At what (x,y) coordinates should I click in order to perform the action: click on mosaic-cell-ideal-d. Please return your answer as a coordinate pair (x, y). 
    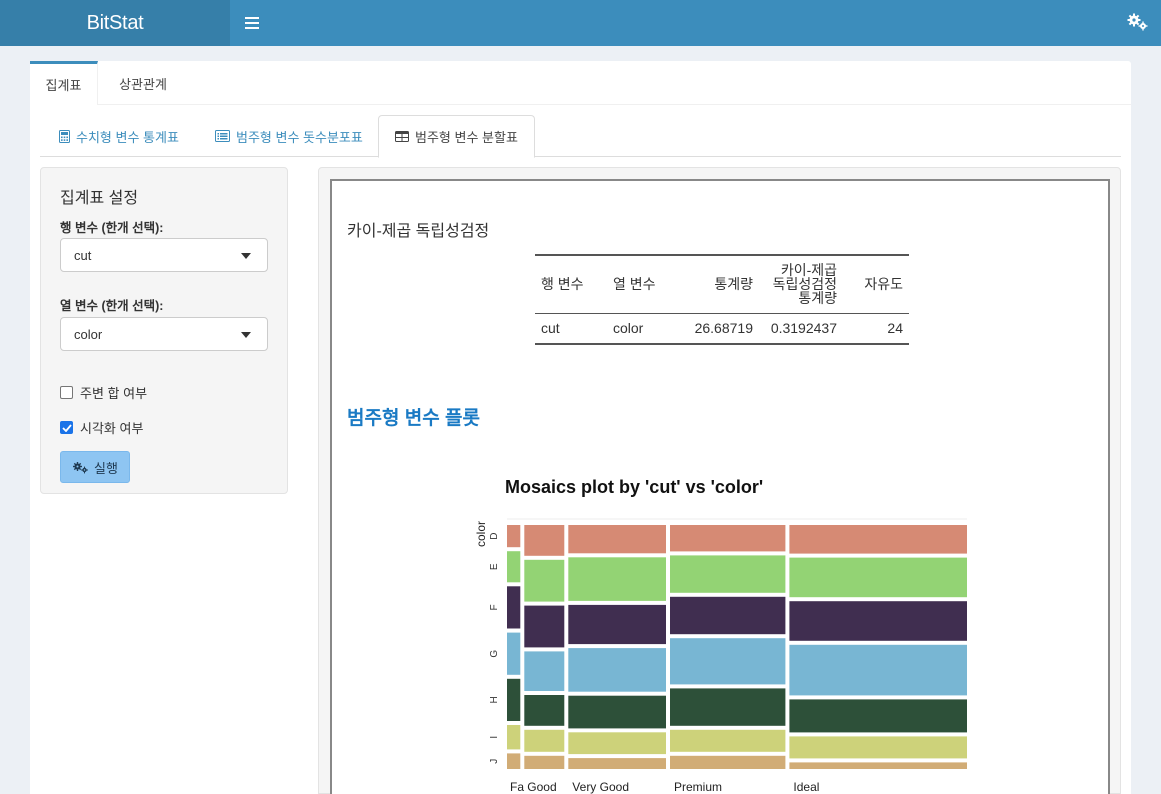
    Looking at the image, I should click on (878, 539).